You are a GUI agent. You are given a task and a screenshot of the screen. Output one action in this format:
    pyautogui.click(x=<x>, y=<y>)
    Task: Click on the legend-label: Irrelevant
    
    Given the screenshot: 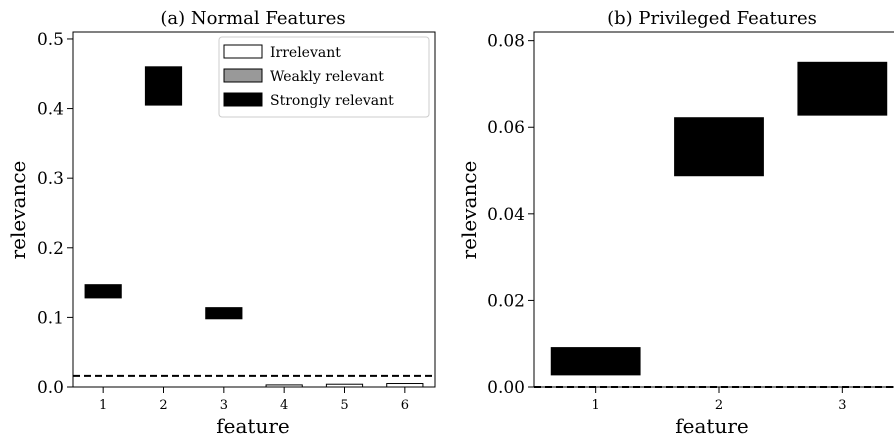 What is the action you would take?
    pyautogui.click(x=305, y=53)
    